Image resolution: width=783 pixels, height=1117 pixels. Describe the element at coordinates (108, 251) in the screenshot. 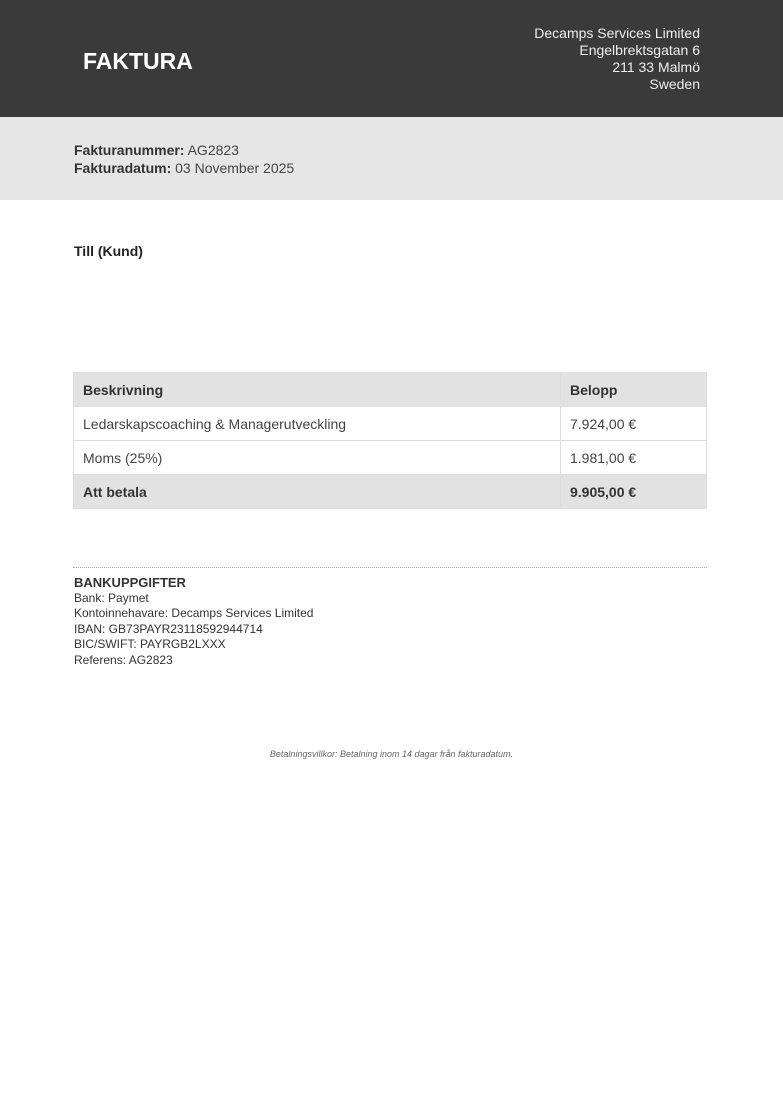

I see `customer-label: Till (Kund)` at that location.